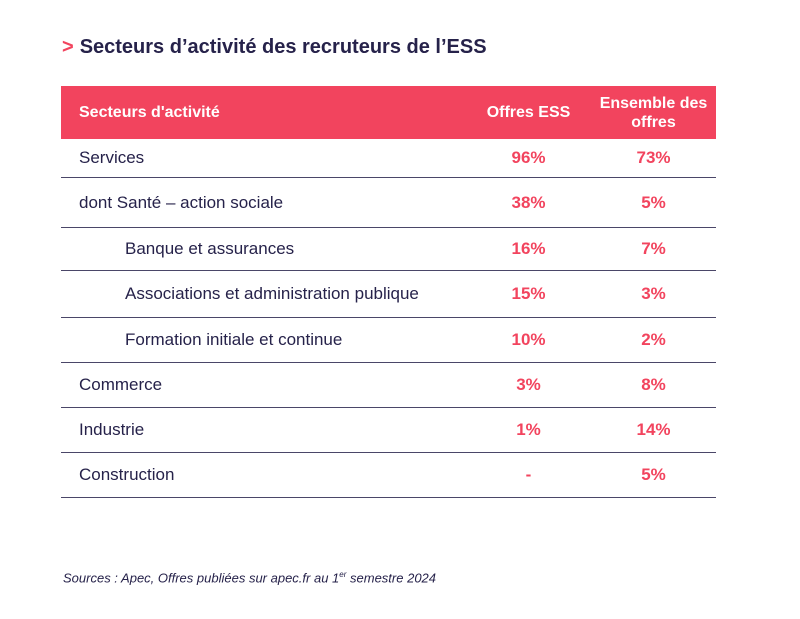  Describe the element at coordinates (149, 112) in the screenshot. I see `header-sector: Secteurs d'activité` at that location.